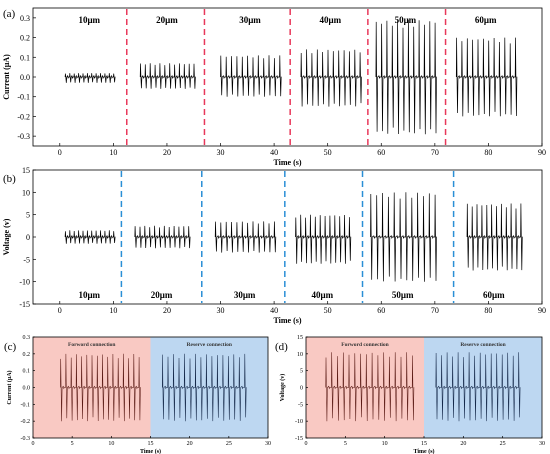  What do you see at coordinates (494, 295) in the screenshot?
I see `segment-label-panel-1-5: 60μm` at bounding box center [494, 295].